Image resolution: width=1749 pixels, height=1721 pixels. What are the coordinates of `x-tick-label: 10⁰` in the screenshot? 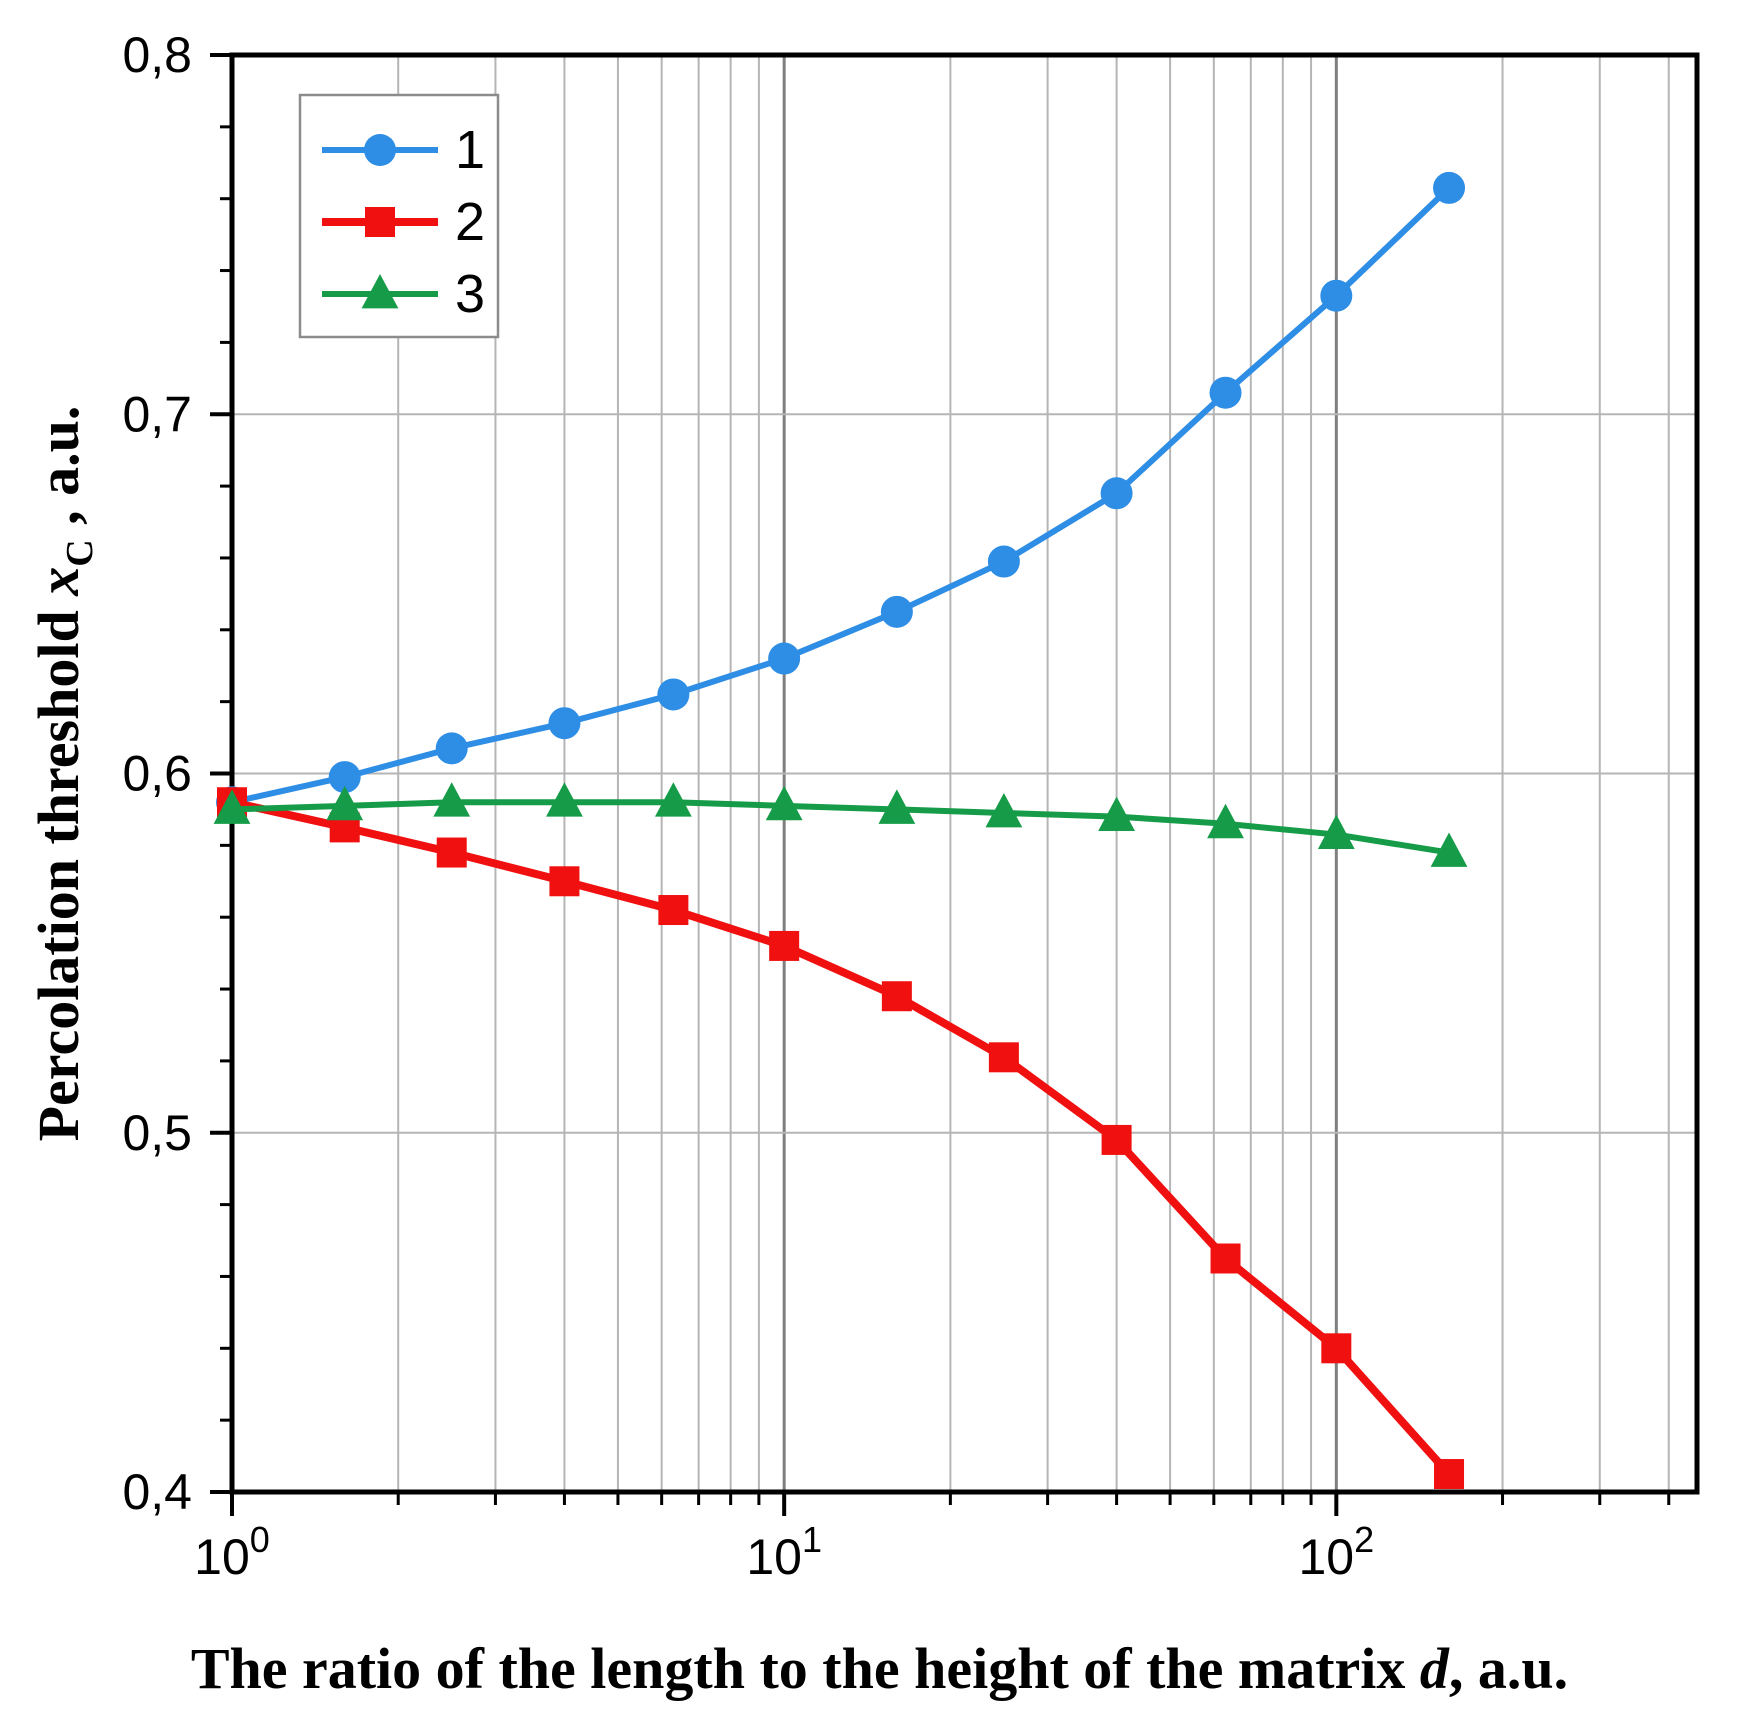 It's located at (232, 1552).